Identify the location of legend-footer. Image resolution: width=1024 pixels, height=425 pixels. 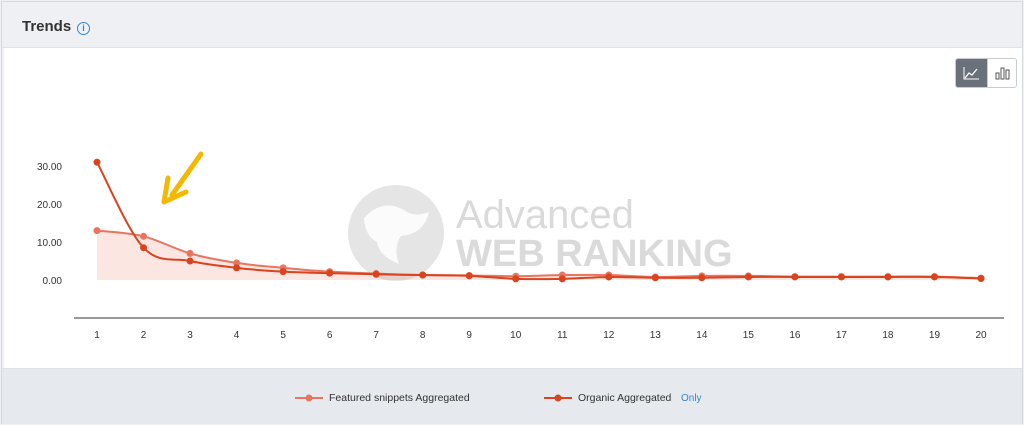
(512, 396).